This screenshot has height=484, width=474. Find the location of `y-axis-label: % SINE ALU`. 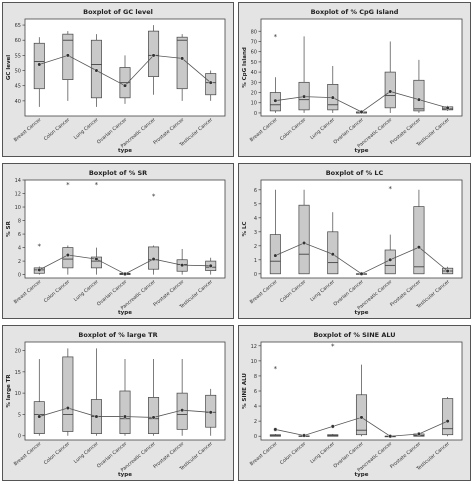

y-axis-label: % SINE ALU is located at coordinates (245, 391).